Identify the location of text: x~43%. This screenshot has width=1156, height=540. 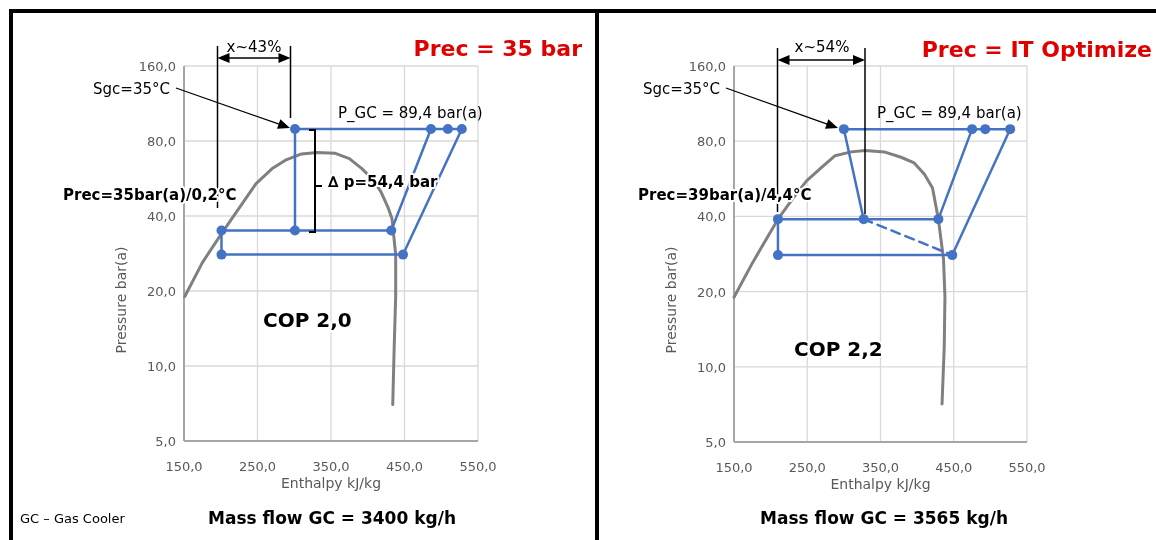
(254, 47).